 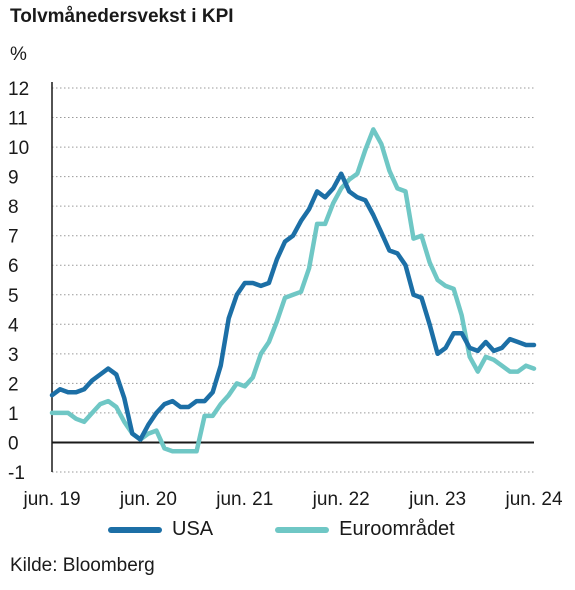 I want to click on y-tick-label: 6, so click(x=13, y=266).